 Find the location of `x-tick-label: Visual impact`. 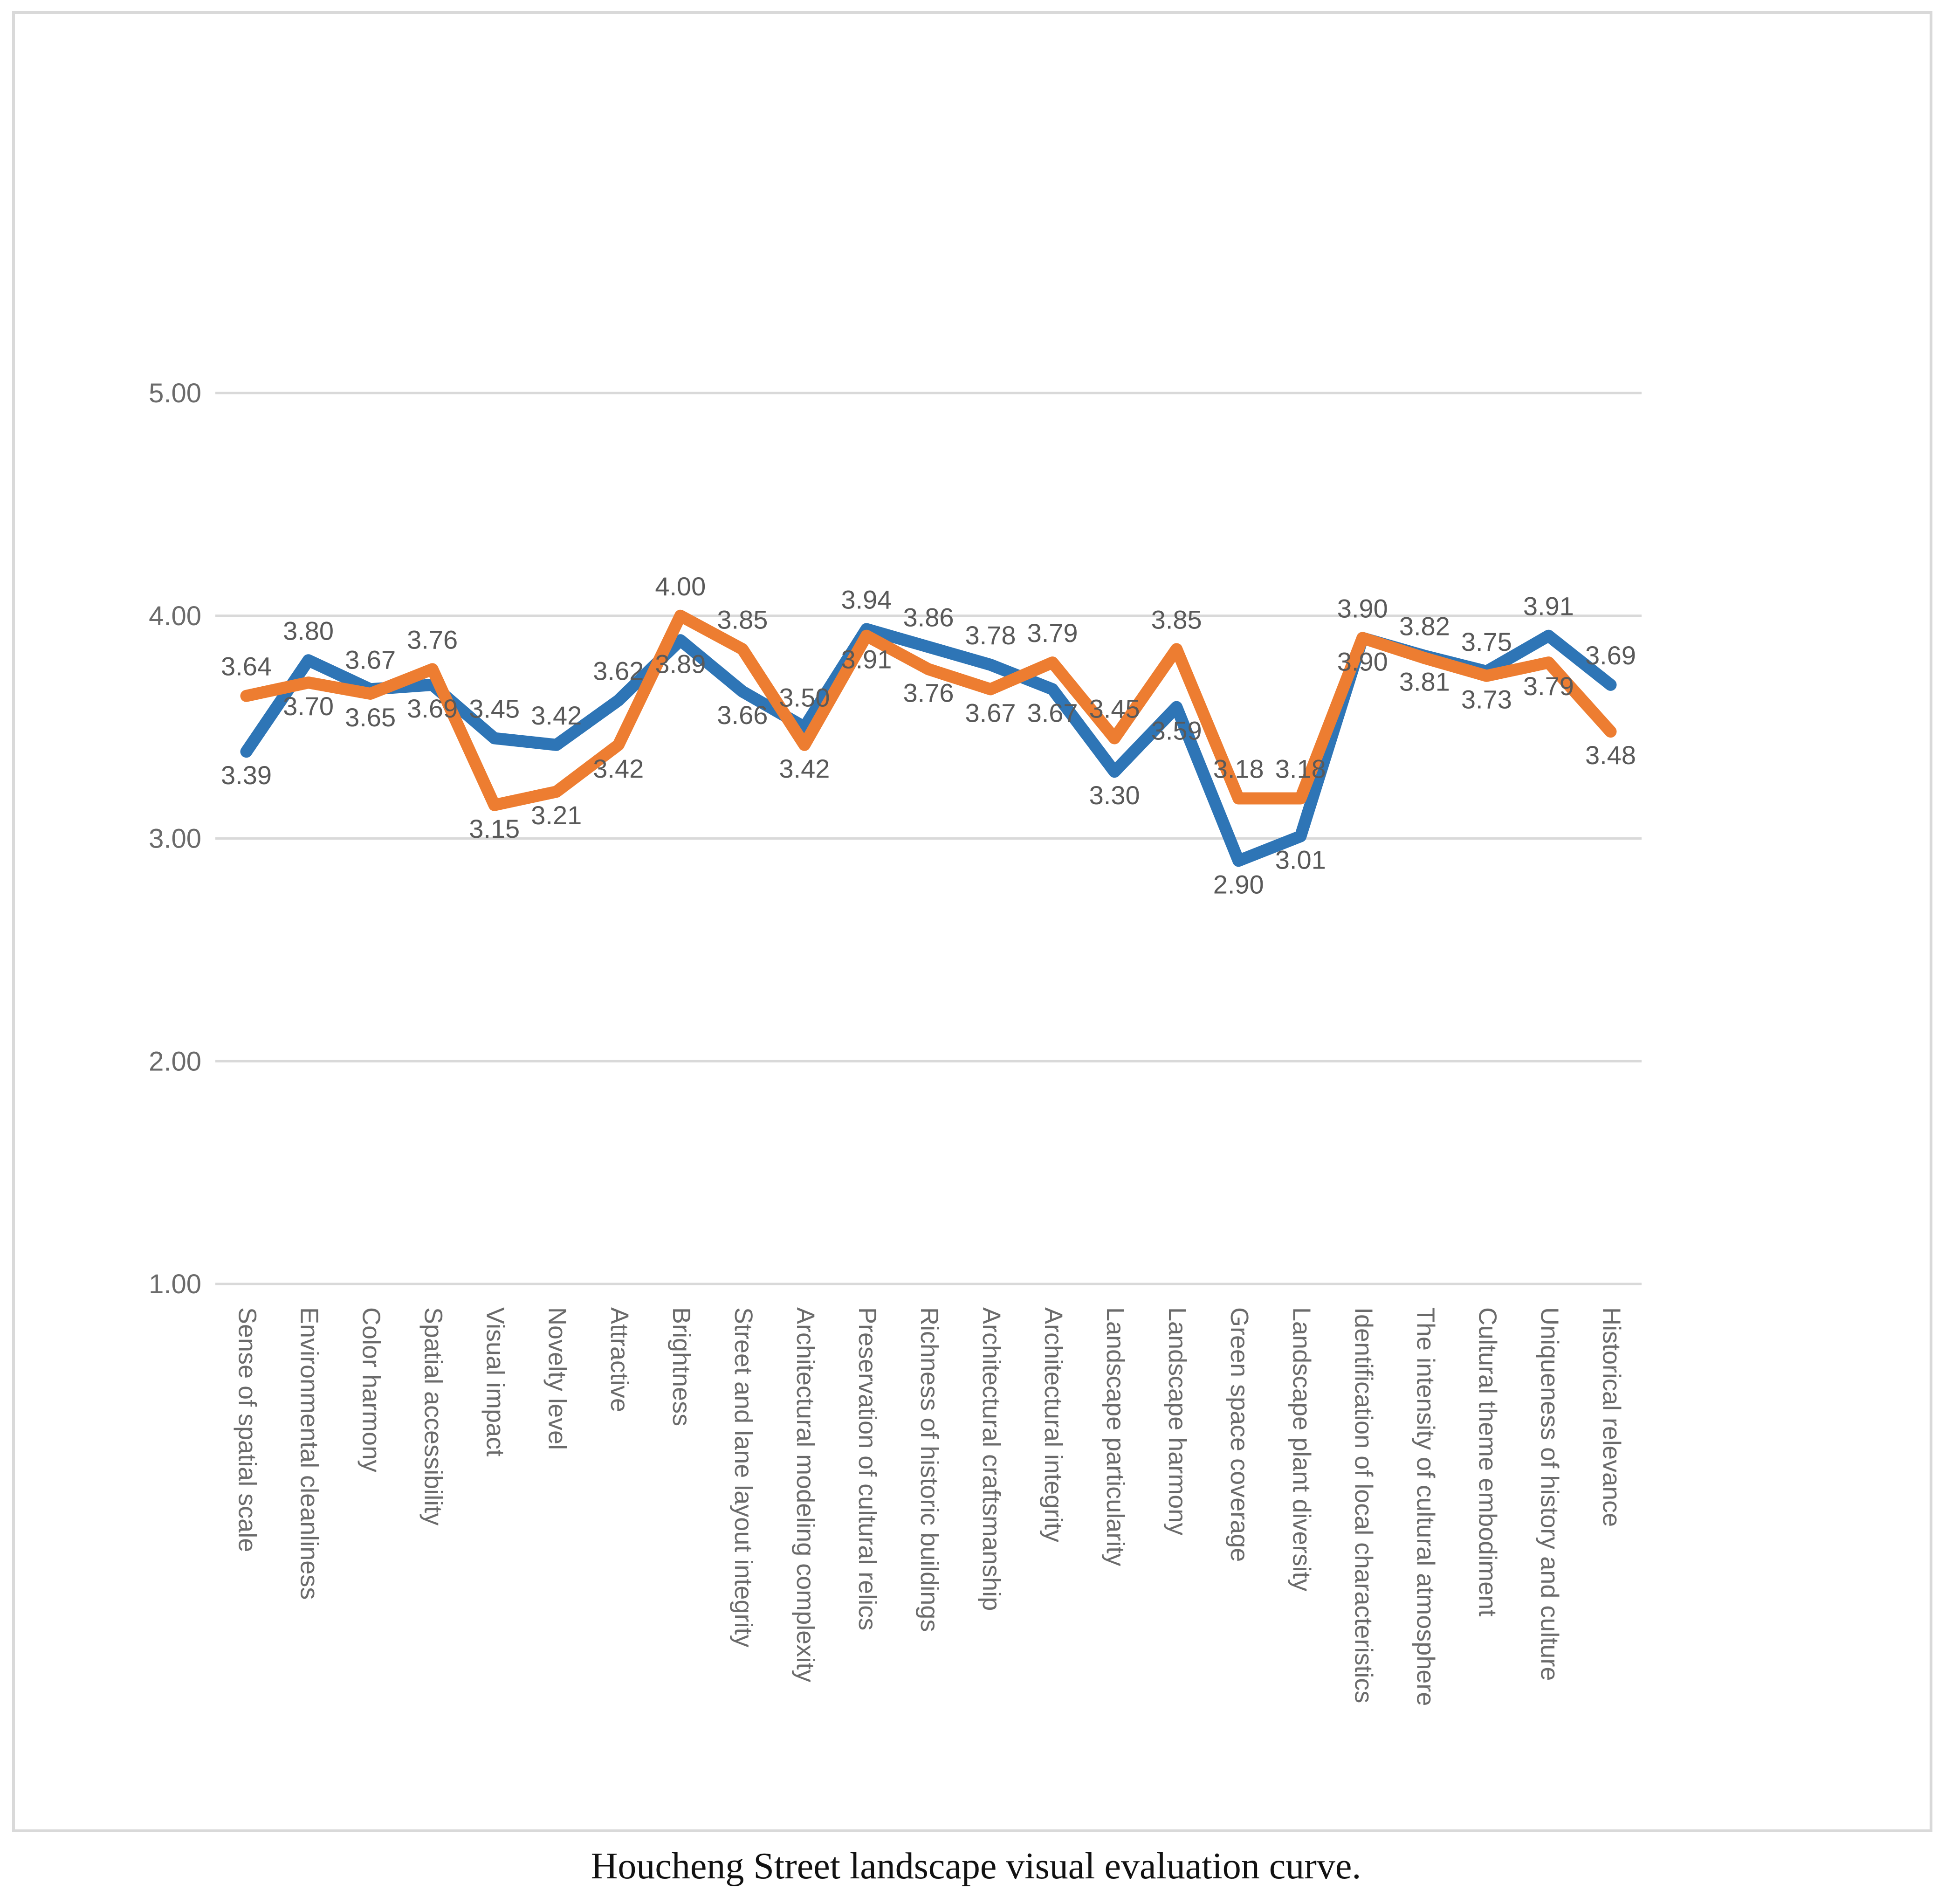

x-tick-label: Visual impact is located at coordinates (495, 1381).